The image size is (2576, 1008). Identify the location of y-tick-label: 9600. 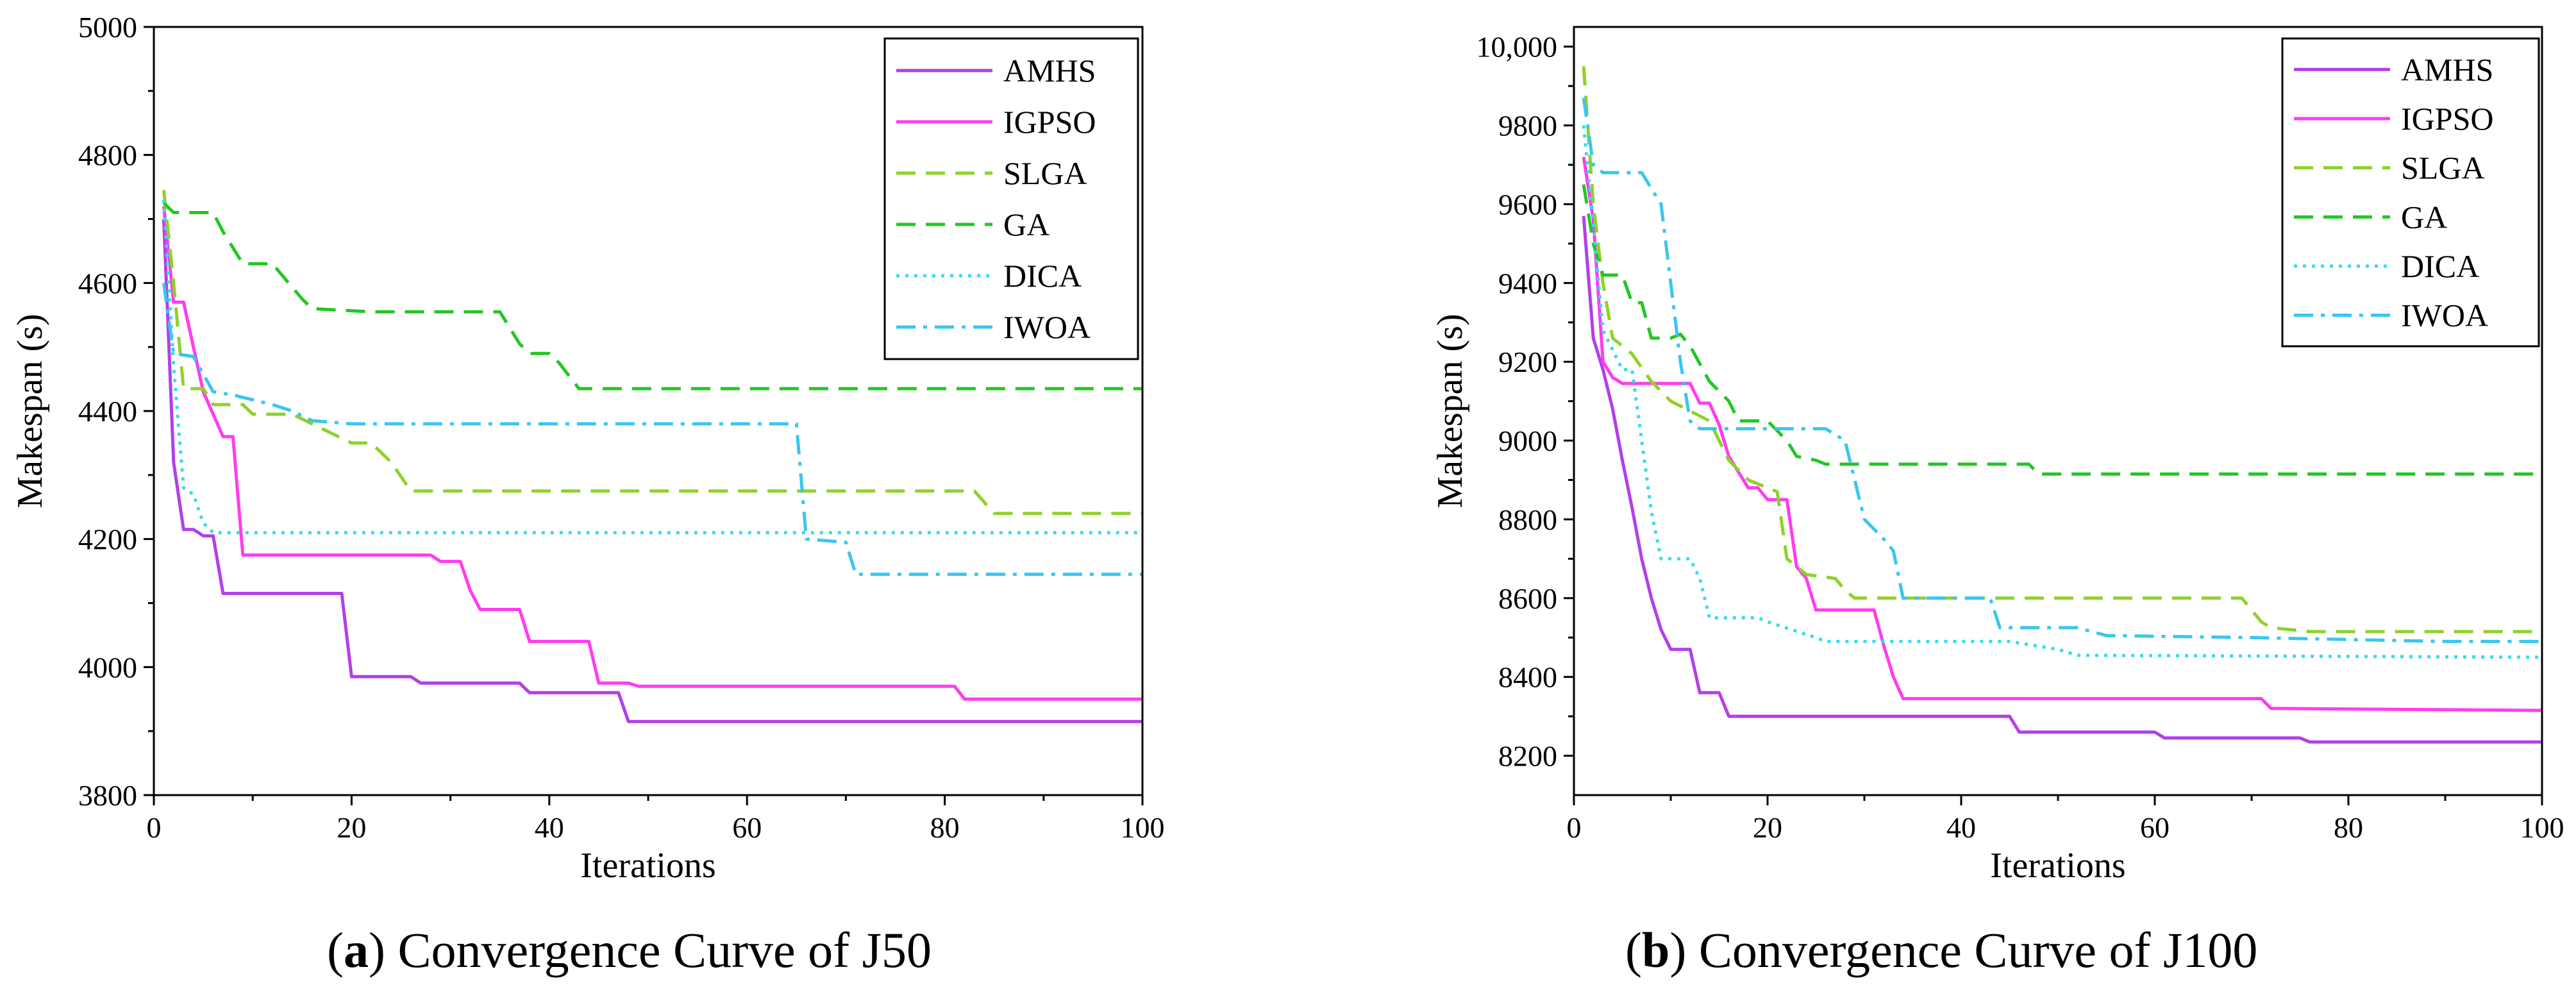
(1527, 204).